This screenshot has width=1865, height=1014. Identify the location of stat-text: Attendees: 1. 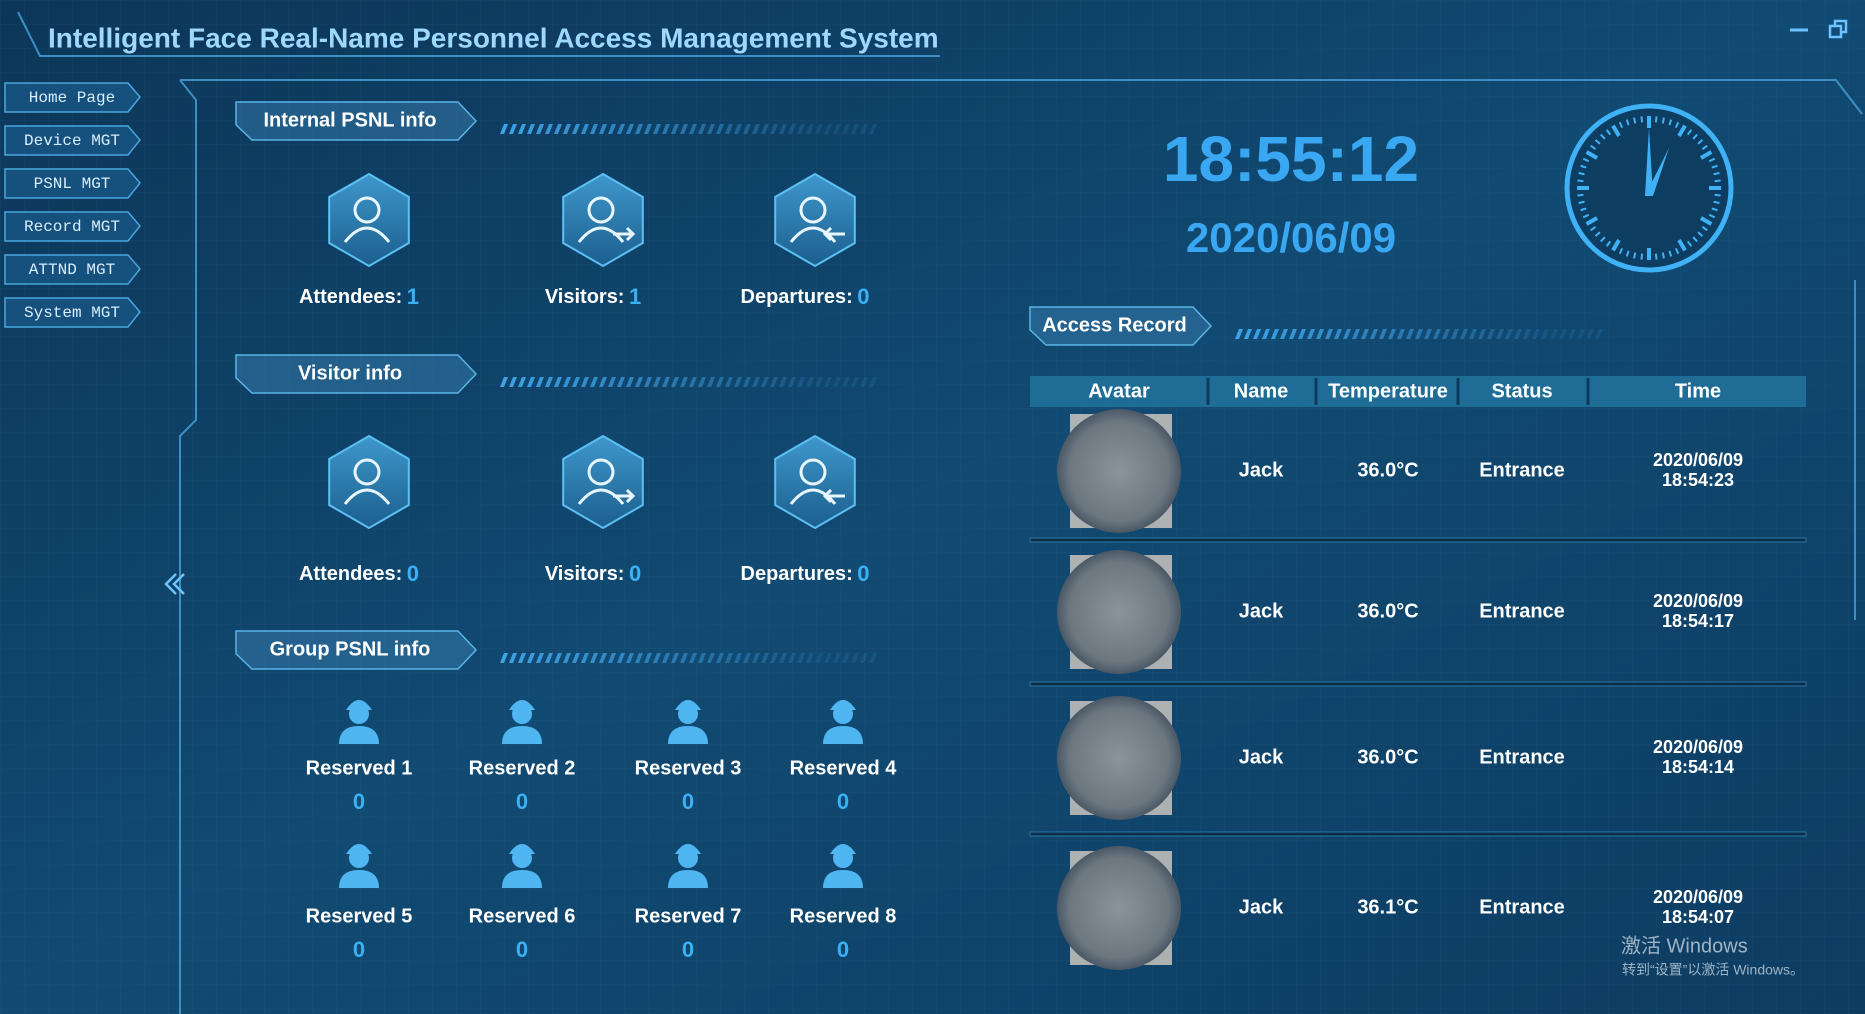
(359, 296).